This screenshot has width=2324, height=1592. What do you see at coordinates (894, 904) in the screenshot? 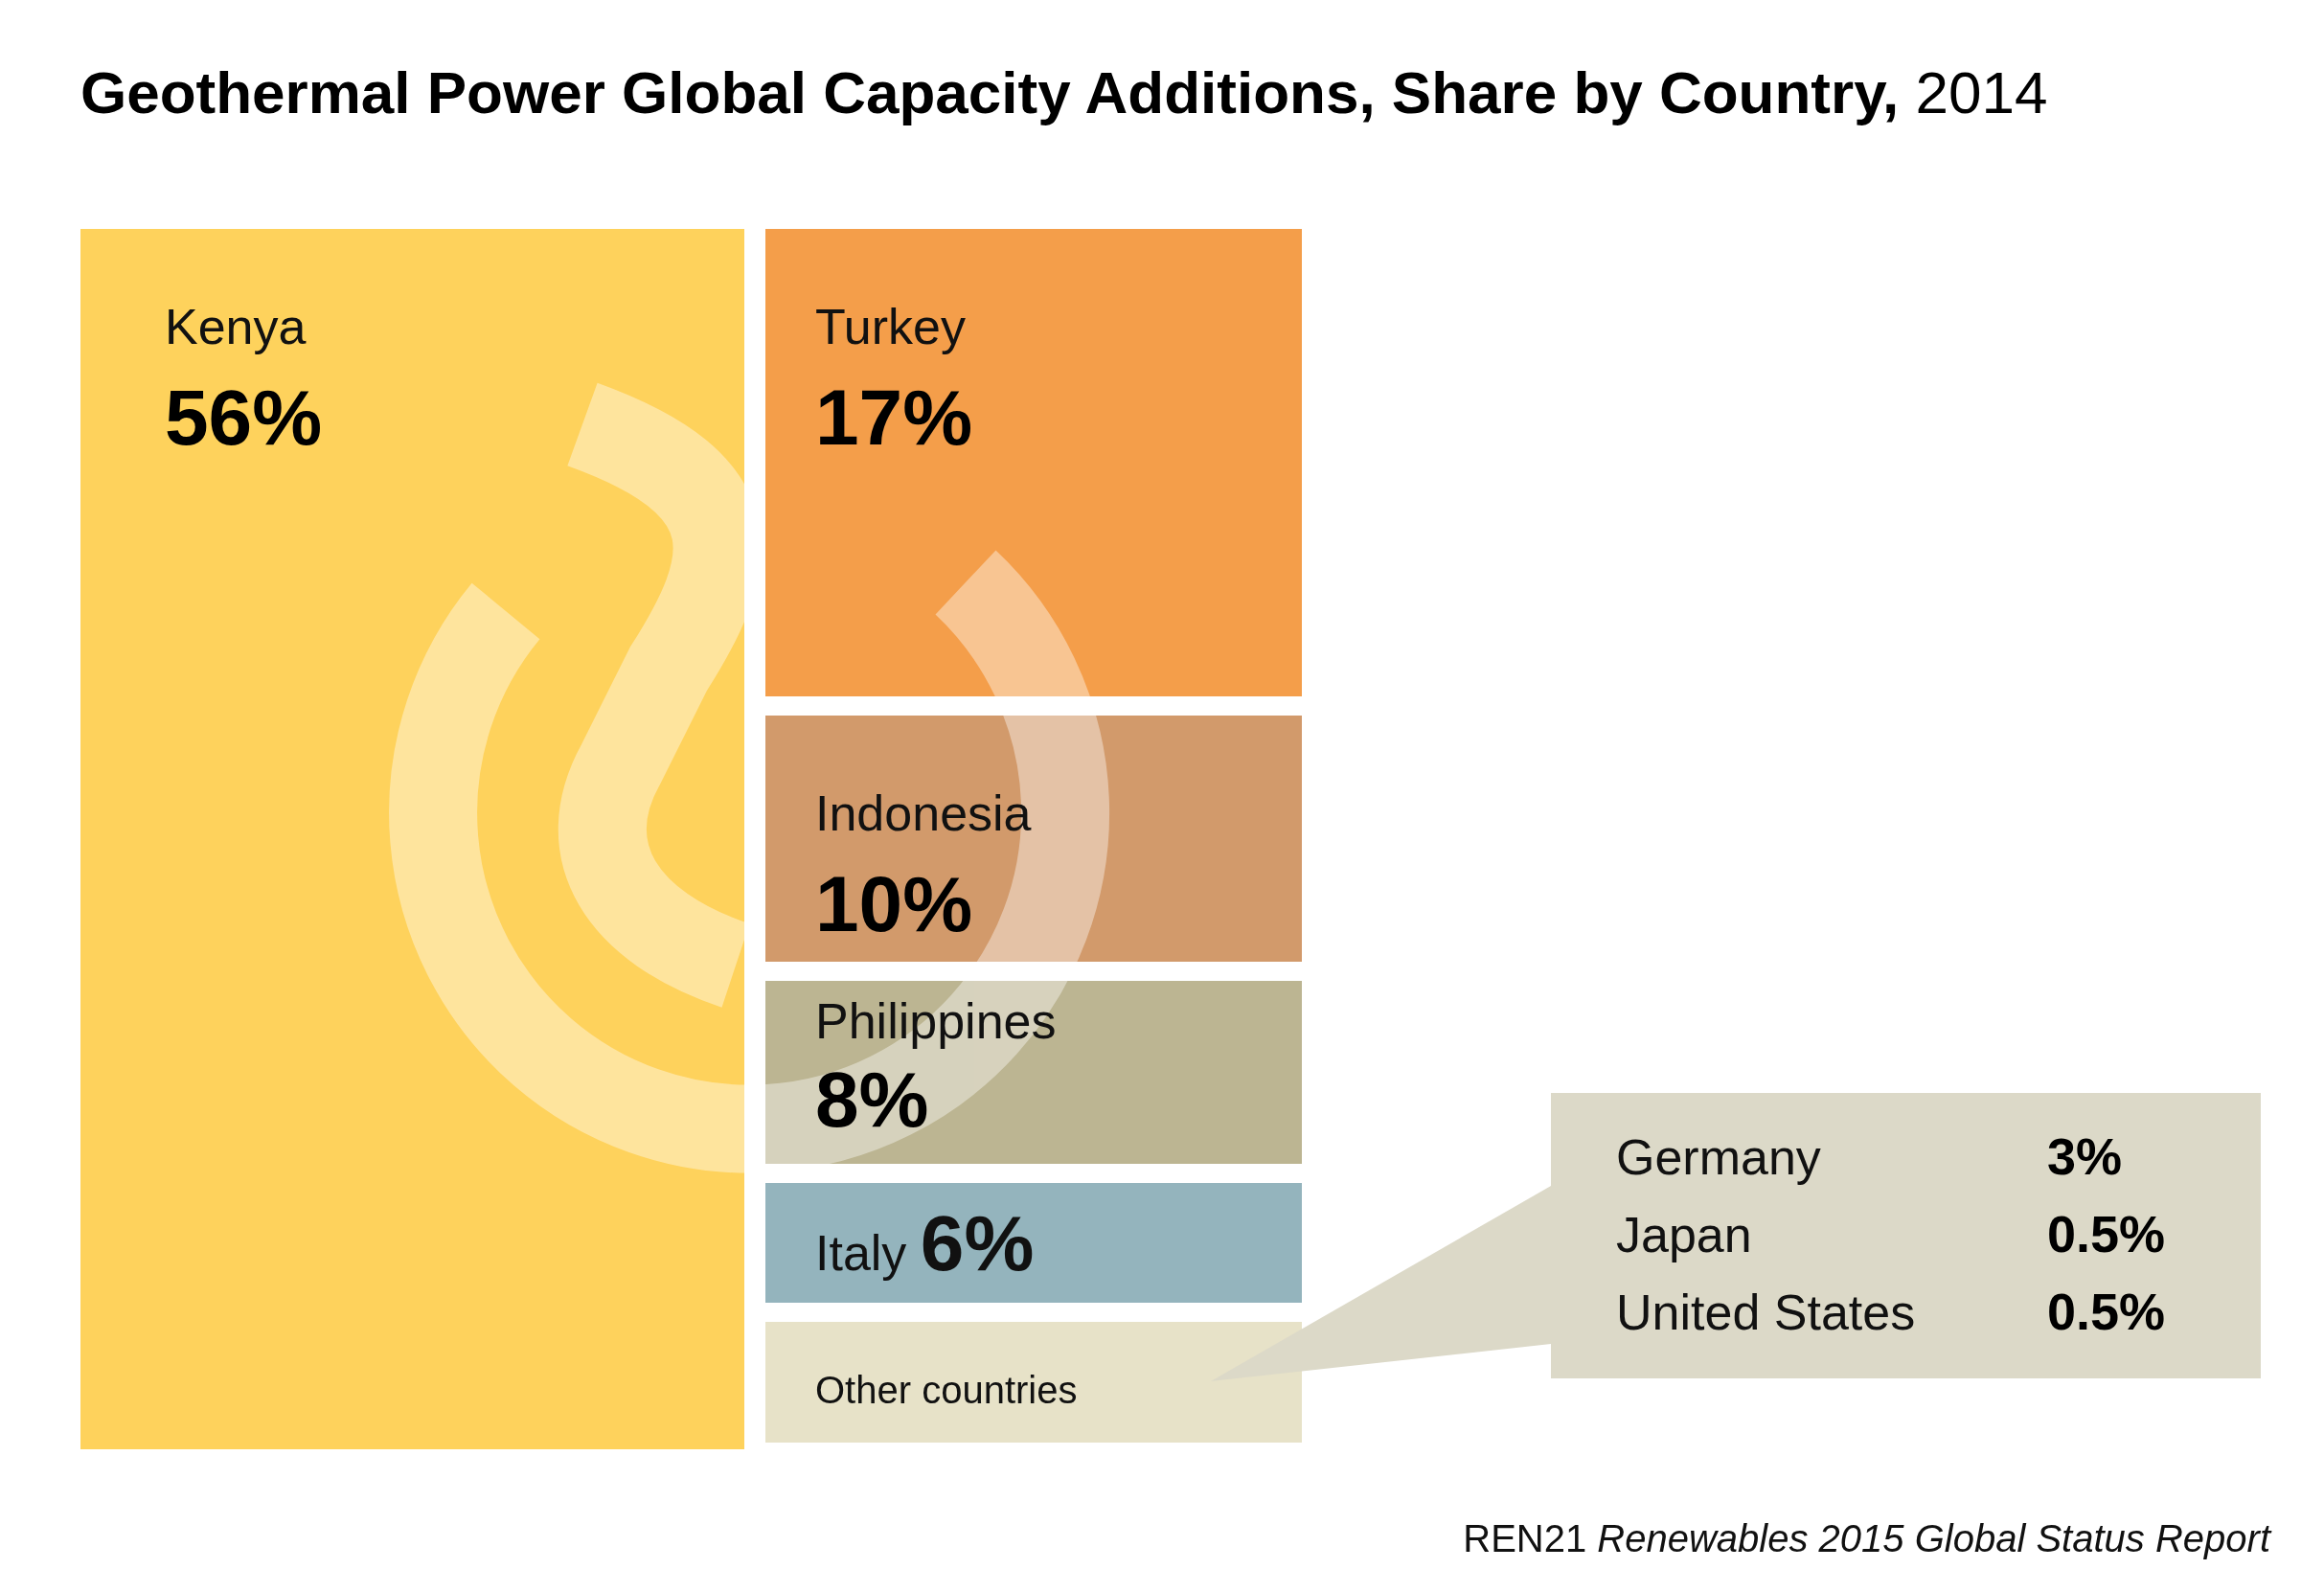
I see `data-label: 10%` at bounding box center [894, 904].